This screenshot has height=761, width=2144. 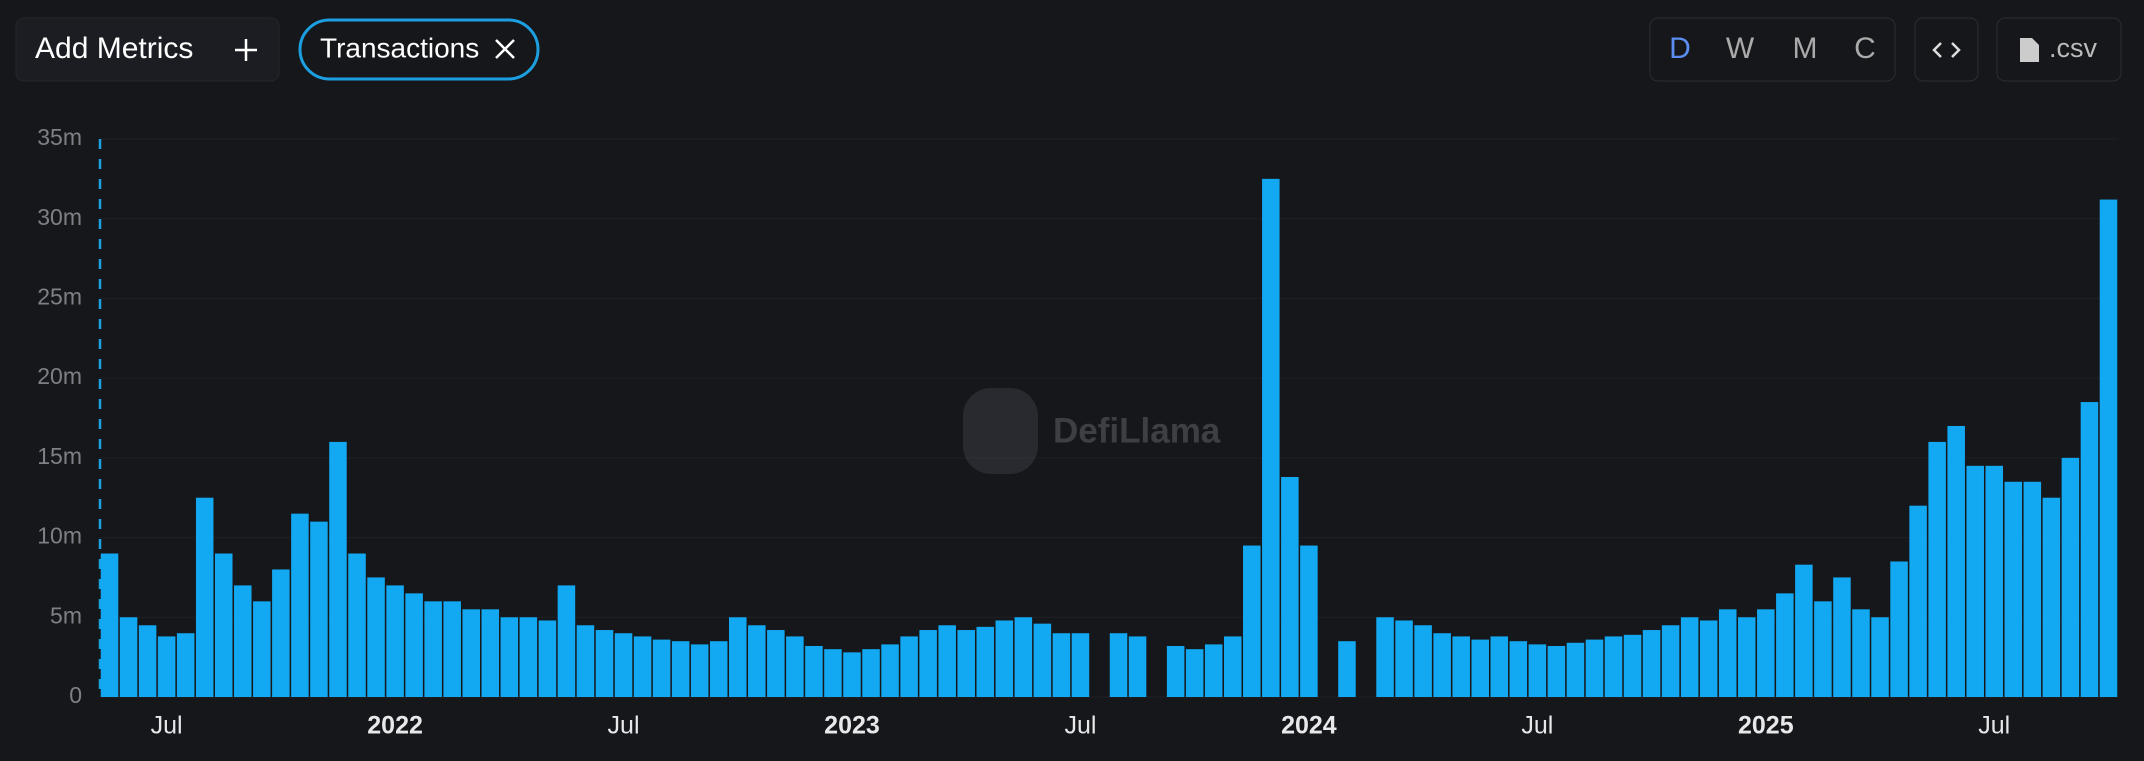 I want to click on chip-box, so click(x=419, y=49).